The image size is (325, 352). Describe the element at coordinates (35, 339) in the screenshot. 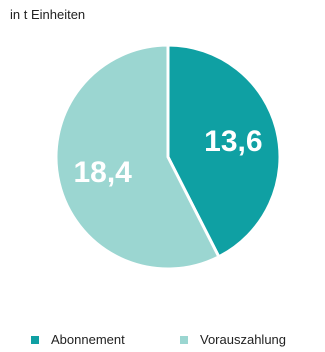

I see `legend-swatch-abonnement` at that location.